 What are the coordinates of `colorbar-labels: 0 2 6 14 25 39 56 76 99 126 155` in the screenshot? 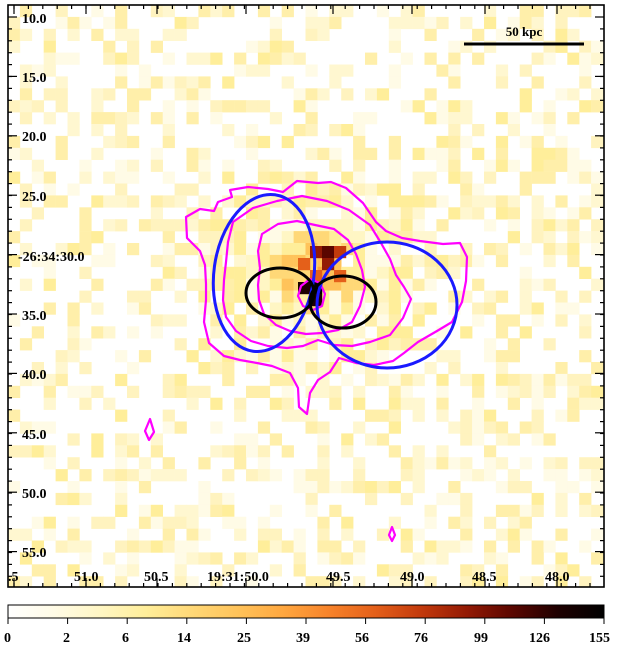 It's located at (307, 638).